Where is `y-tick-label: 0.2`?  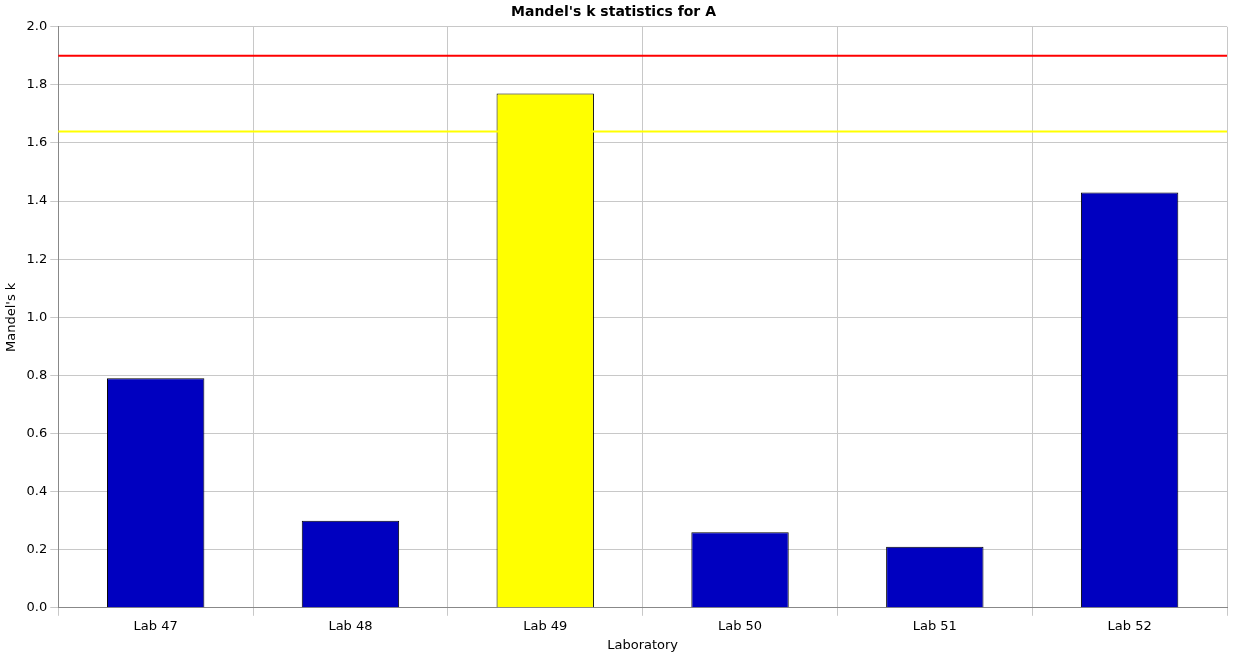
y-tick-label: 0.2 is located at coordinates (37, 549).